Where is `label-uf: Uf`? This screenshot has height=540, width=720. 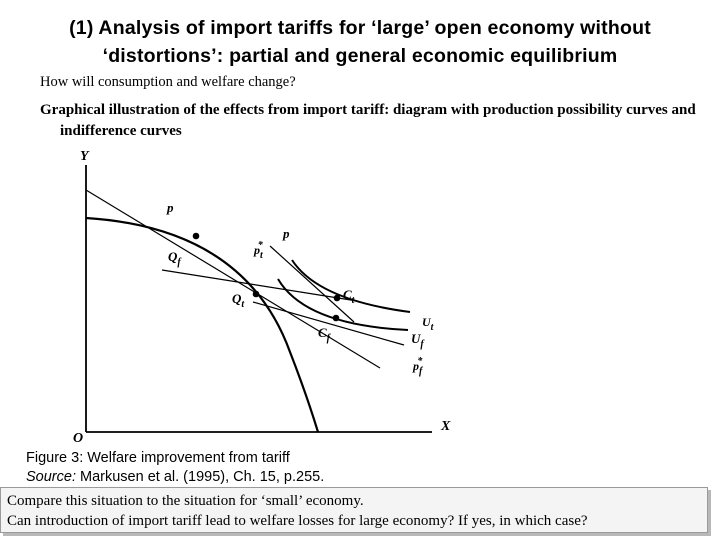
label-uf: Uf is located at coordinates (418, 340).